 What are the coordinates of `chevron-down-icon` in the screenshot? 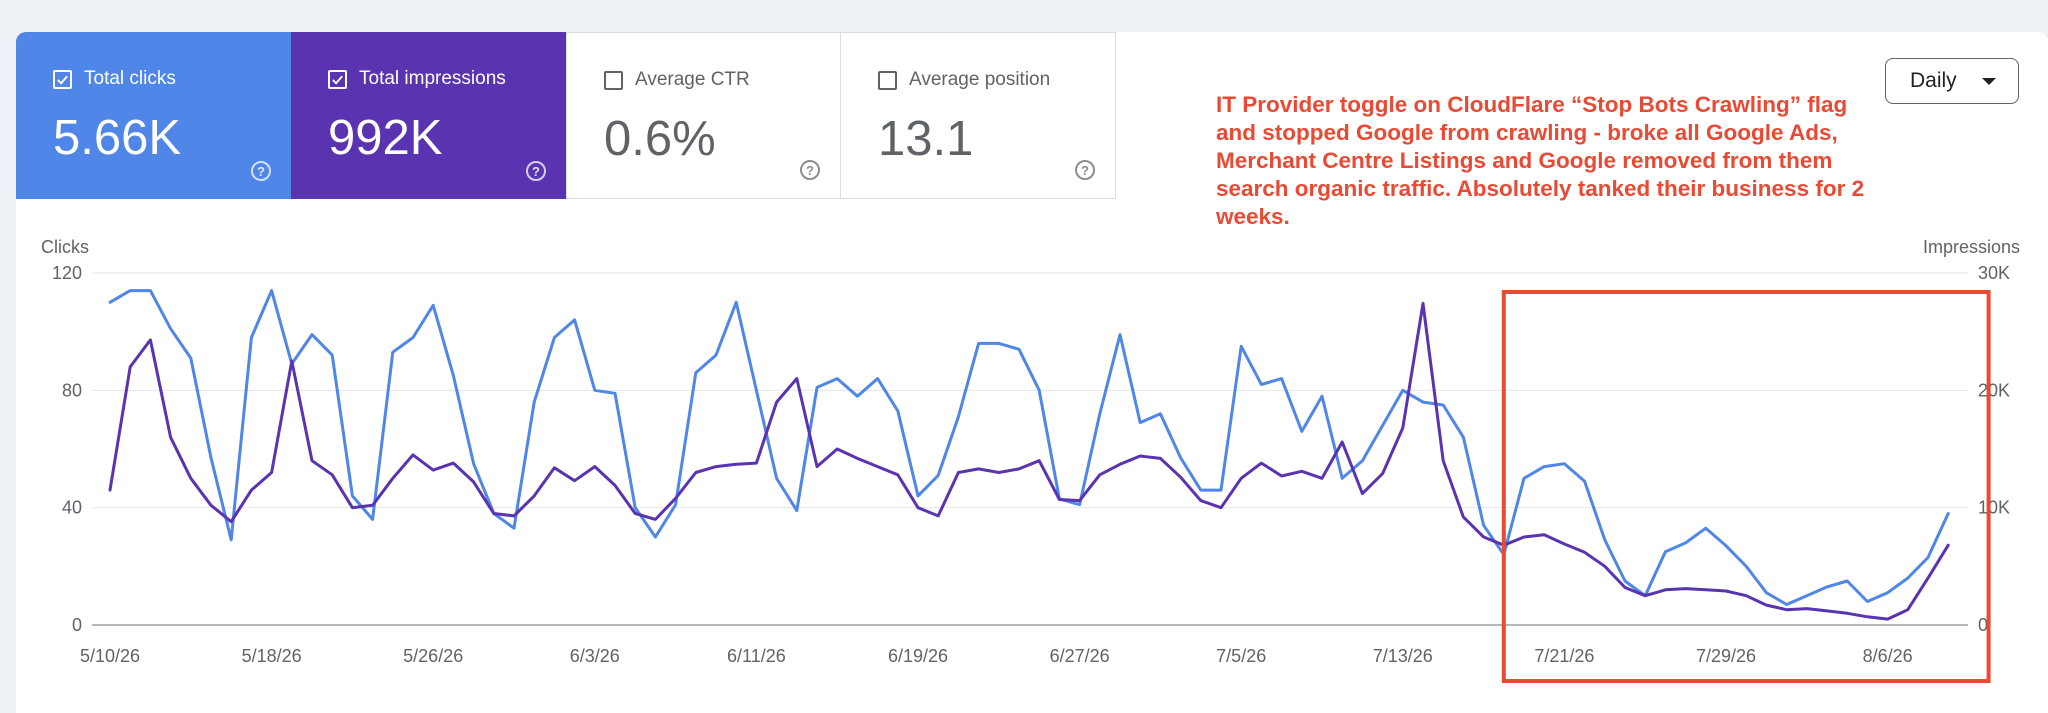 It's located at (1989, 81).